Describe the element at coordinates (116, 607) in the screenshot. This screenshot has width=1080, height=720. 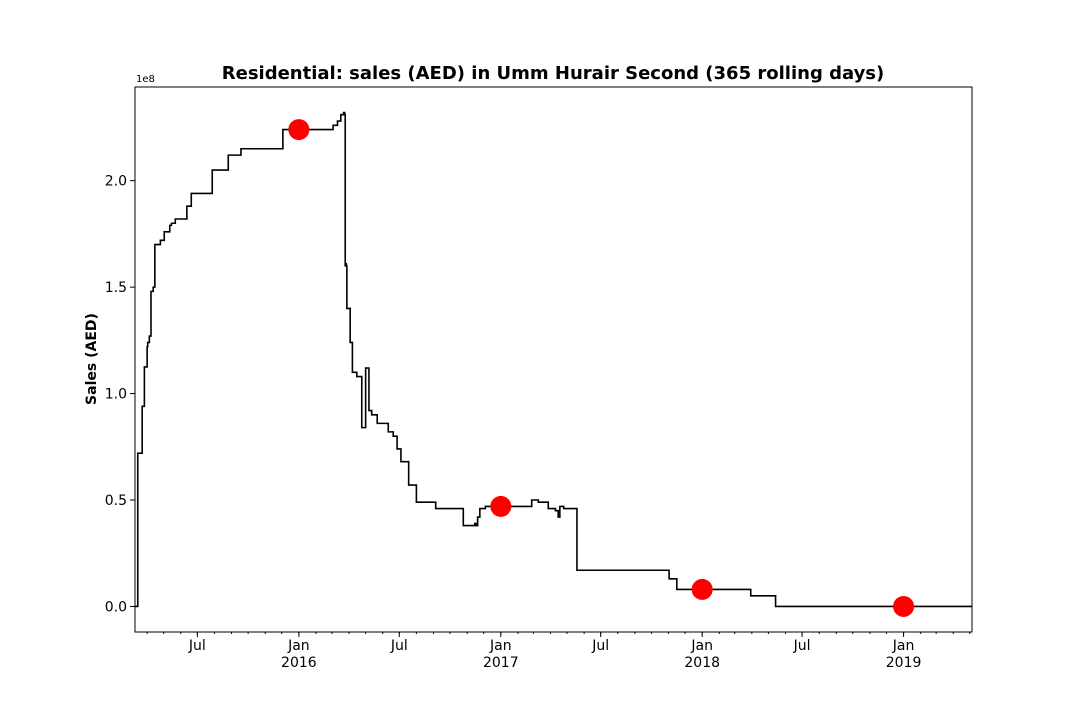
I see `y-tick-label: 0.0` at that location.